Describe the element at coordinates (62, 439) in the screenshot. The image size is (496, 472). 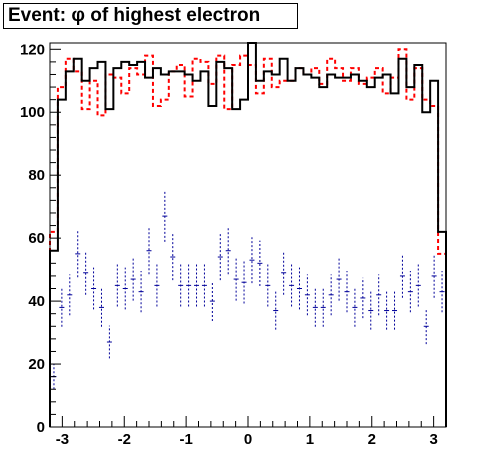
I see `x-tick-label: -3` at that location.